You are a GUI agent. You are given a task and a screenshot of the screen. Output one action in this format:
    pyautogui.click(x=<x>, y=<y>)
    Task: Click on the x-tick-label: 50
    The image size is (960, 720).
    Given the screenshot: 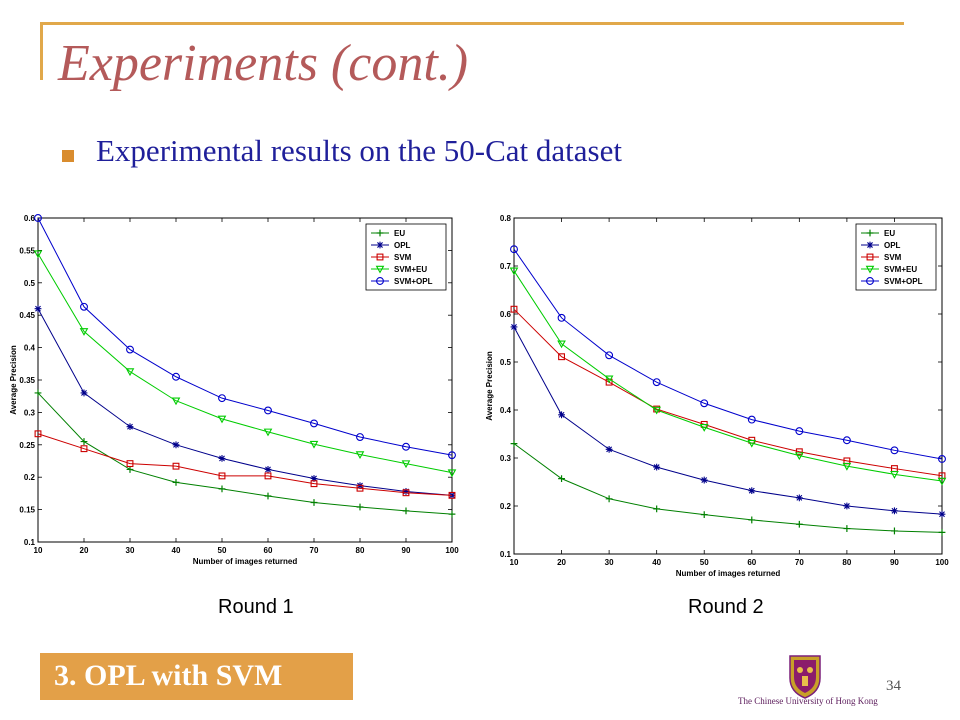 What is the action you would take?
    pyautogui.click(x=222, y=550)
    